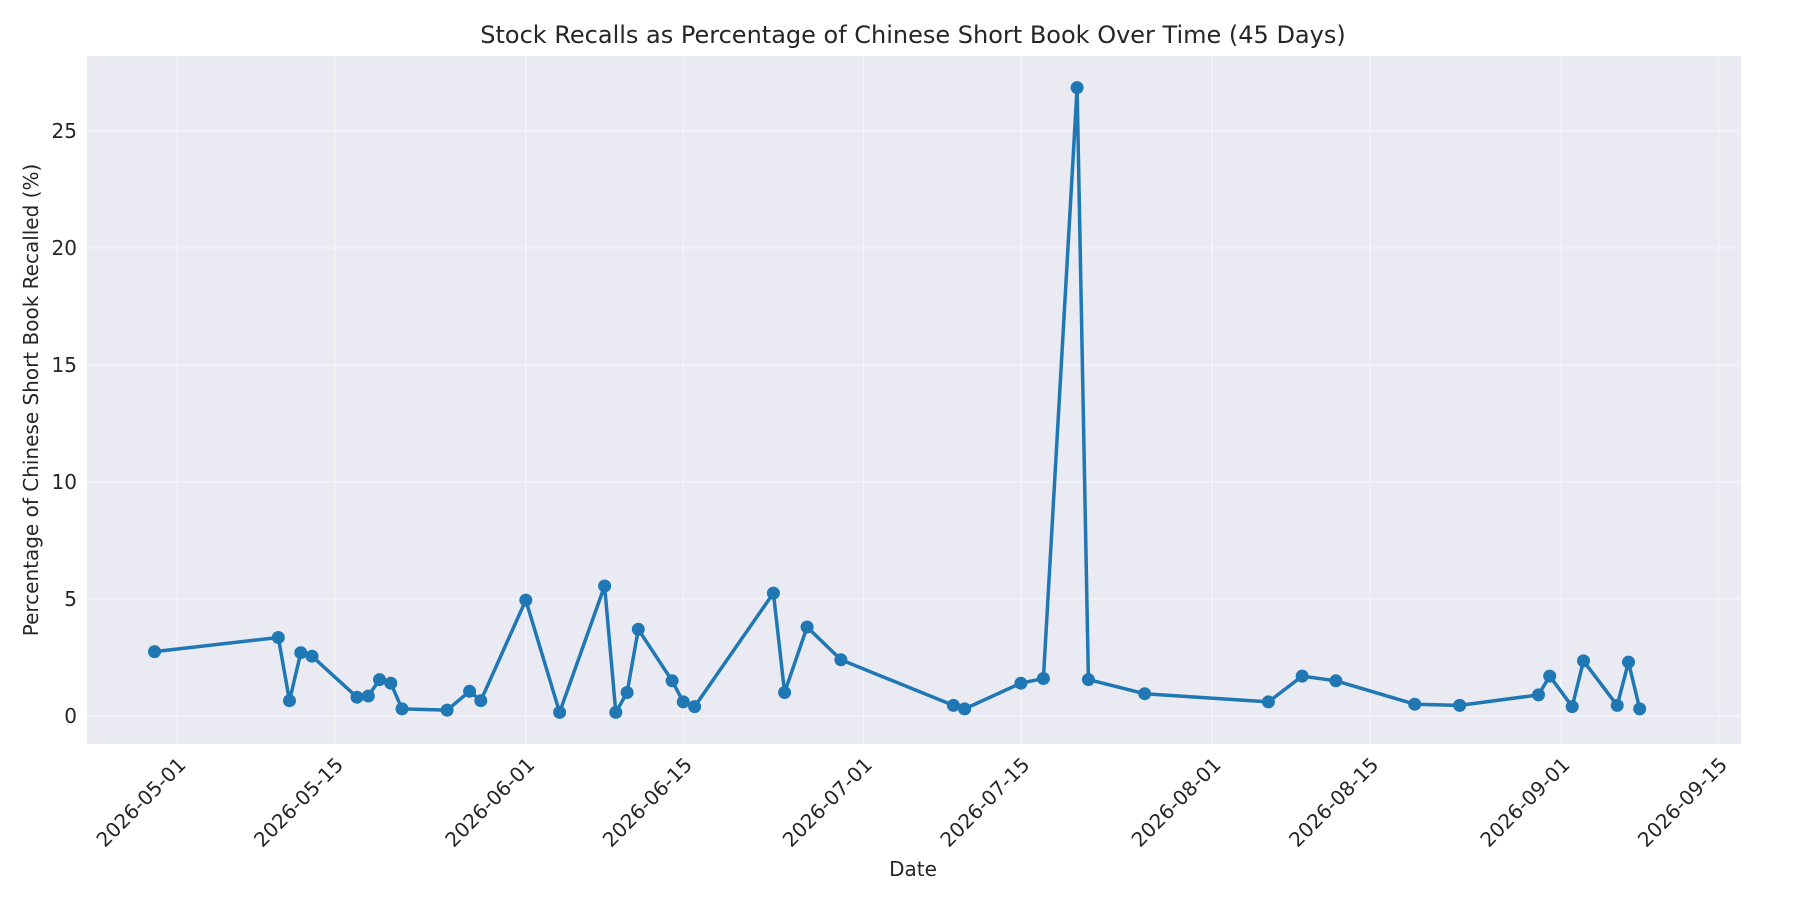 The height and width of the screenshot is (900, 1800). What do you see at coordinates (489, 802) in the screenshot?
I see `x-tick-label: 2026-06-01` at bounding box center [489, 802].